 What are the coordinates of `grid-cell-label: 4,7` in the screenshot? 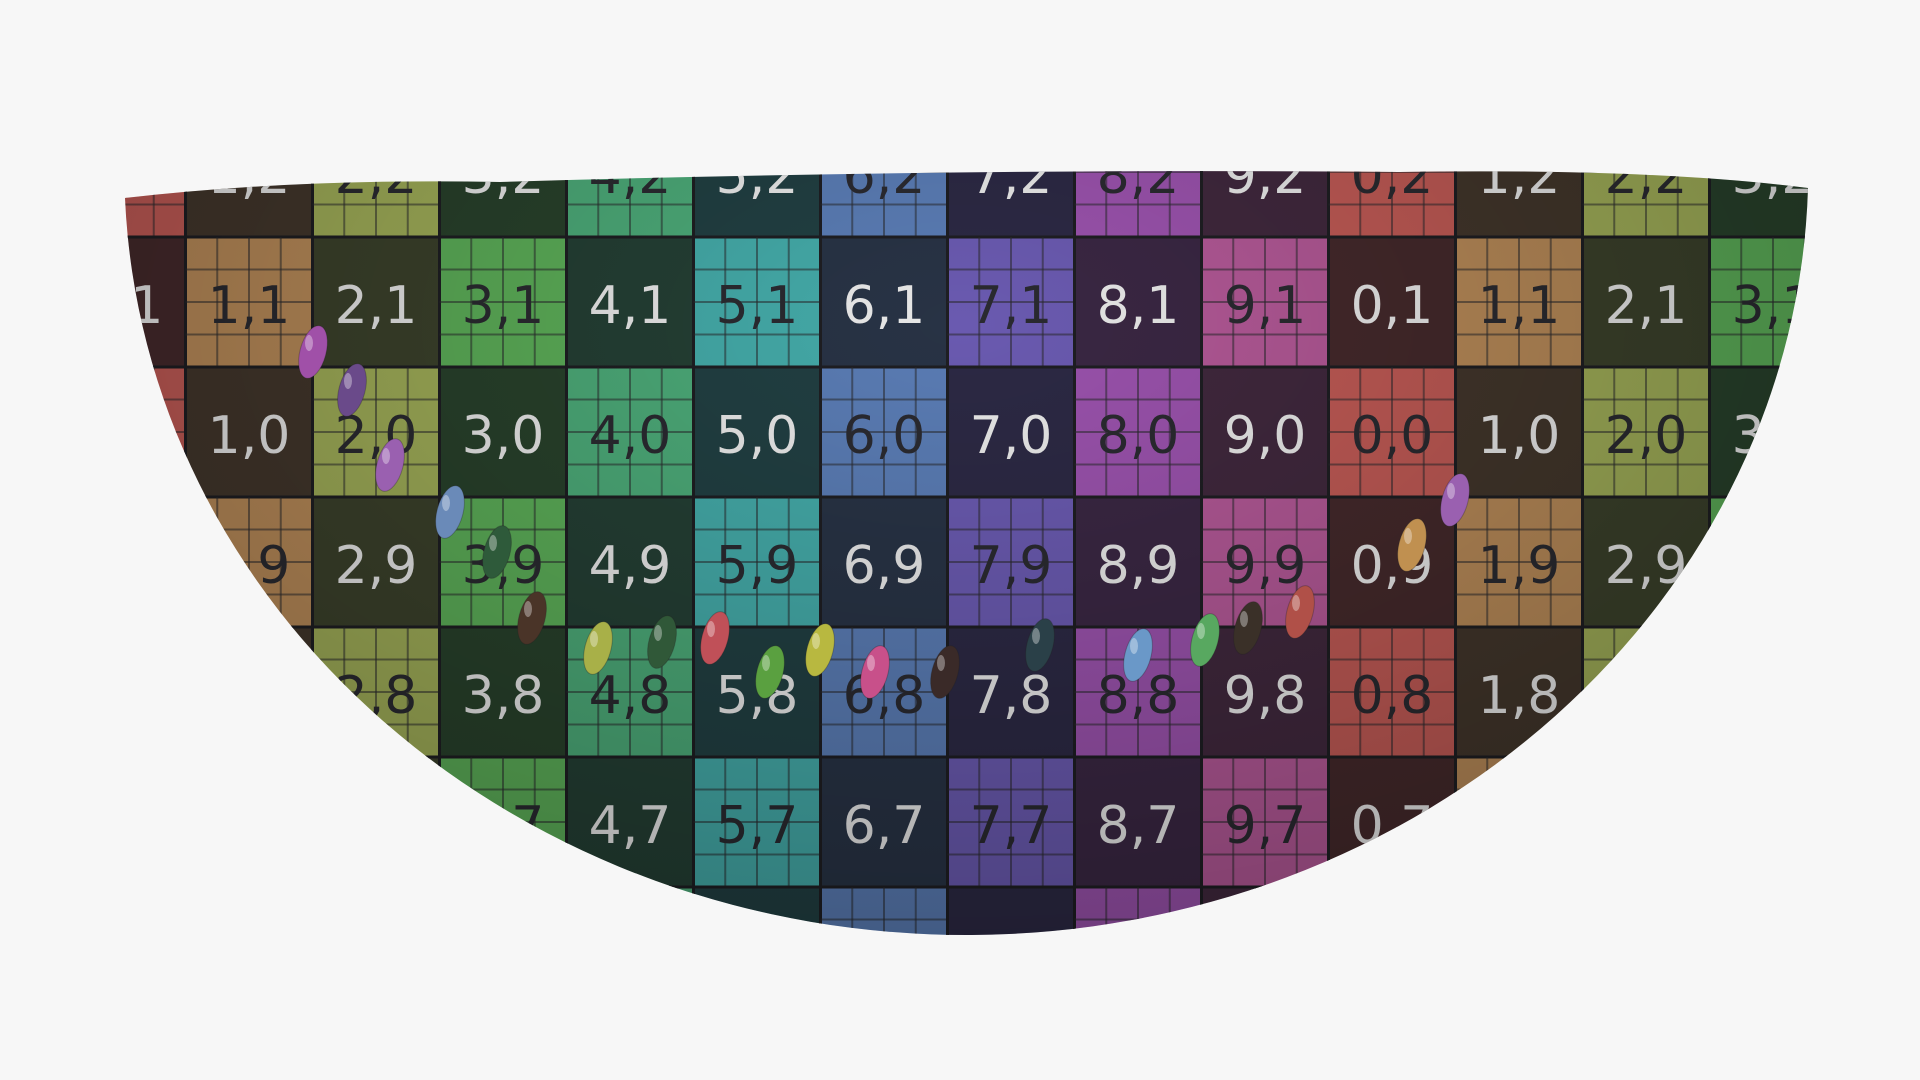 It's located at (1889, 826).